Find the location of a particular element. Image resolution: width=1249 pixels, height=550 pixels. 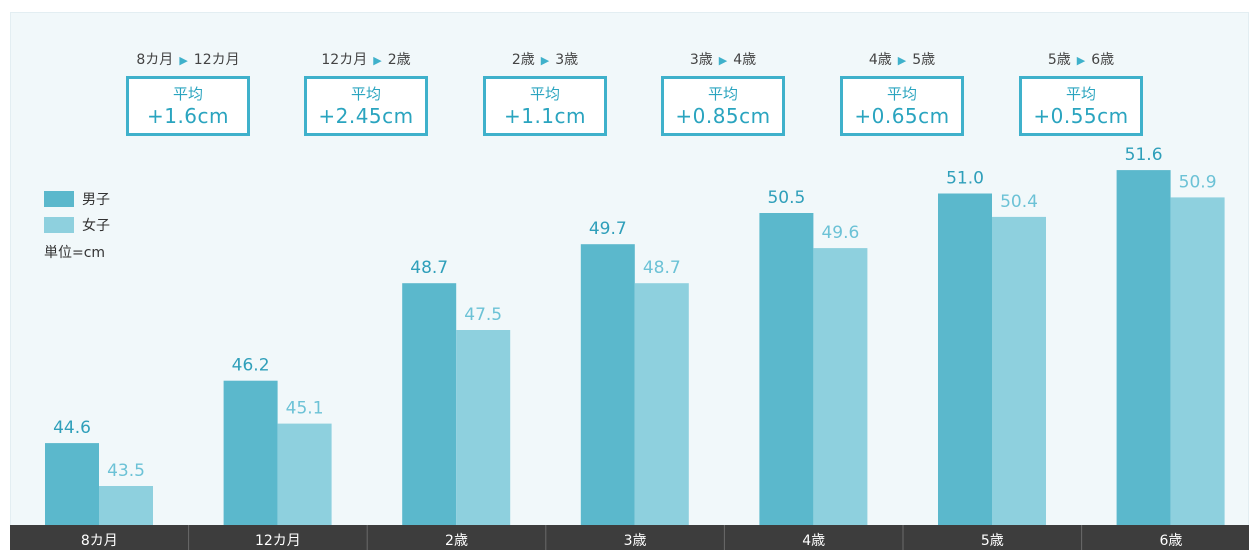

unit-label: 単位=cm is located at coordinates (75, 253).